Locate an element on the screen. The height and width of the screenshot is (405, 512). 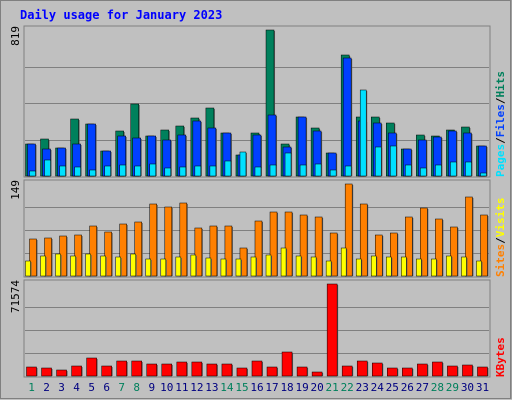
x-tick-label-day-19: 19 is located at coordinates (301, 387).